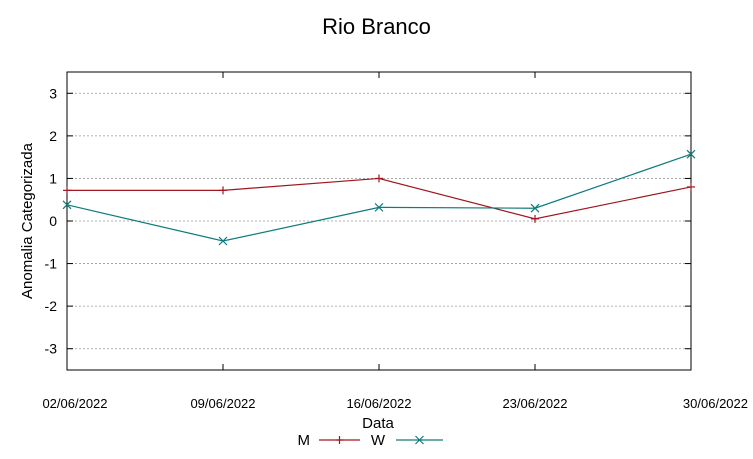  I want to click on x-tick-label: 30/06/2022, so click(715, 403).